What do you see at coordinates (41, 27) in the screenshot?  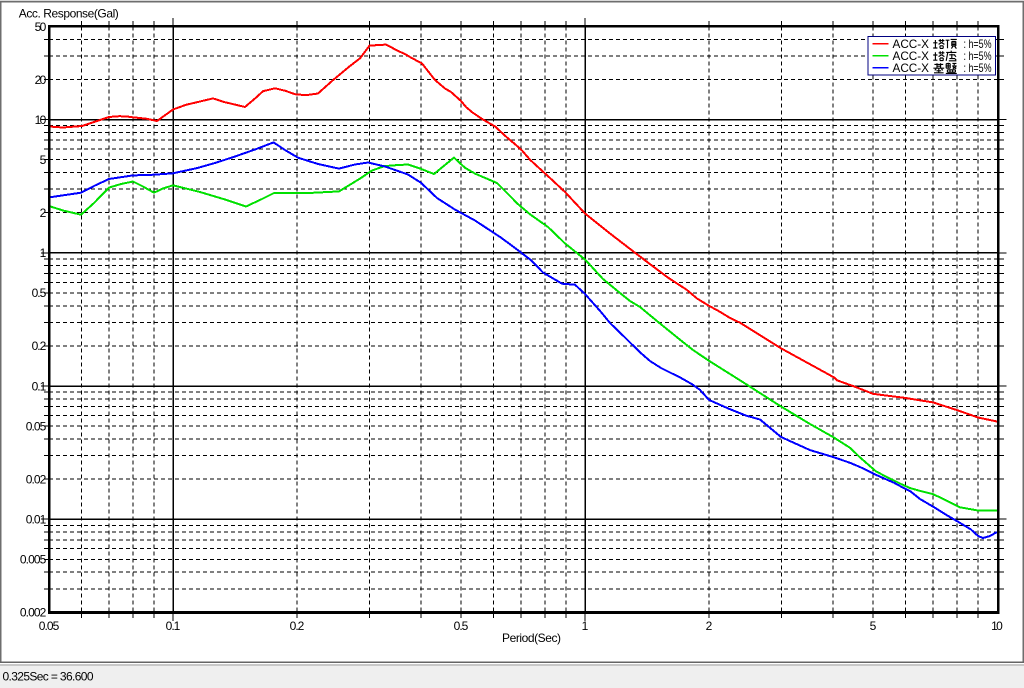 I see `svg-text: 50` at bounding box center [41, 27].